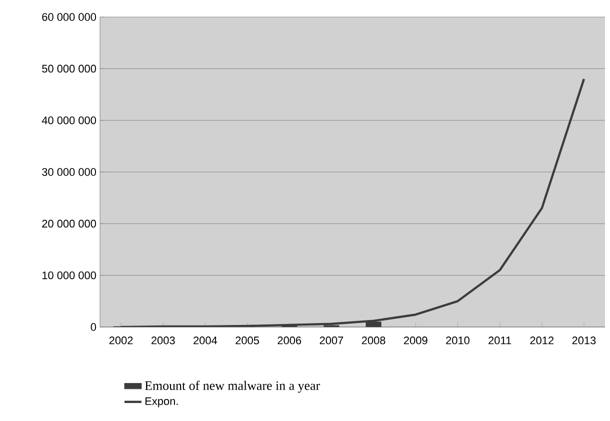 This screenshot has width=610, height=421. Describe the element at coordinates (232, 386) in the screenshot. I see `legend-label: Emount of new malware in a year` at that location.